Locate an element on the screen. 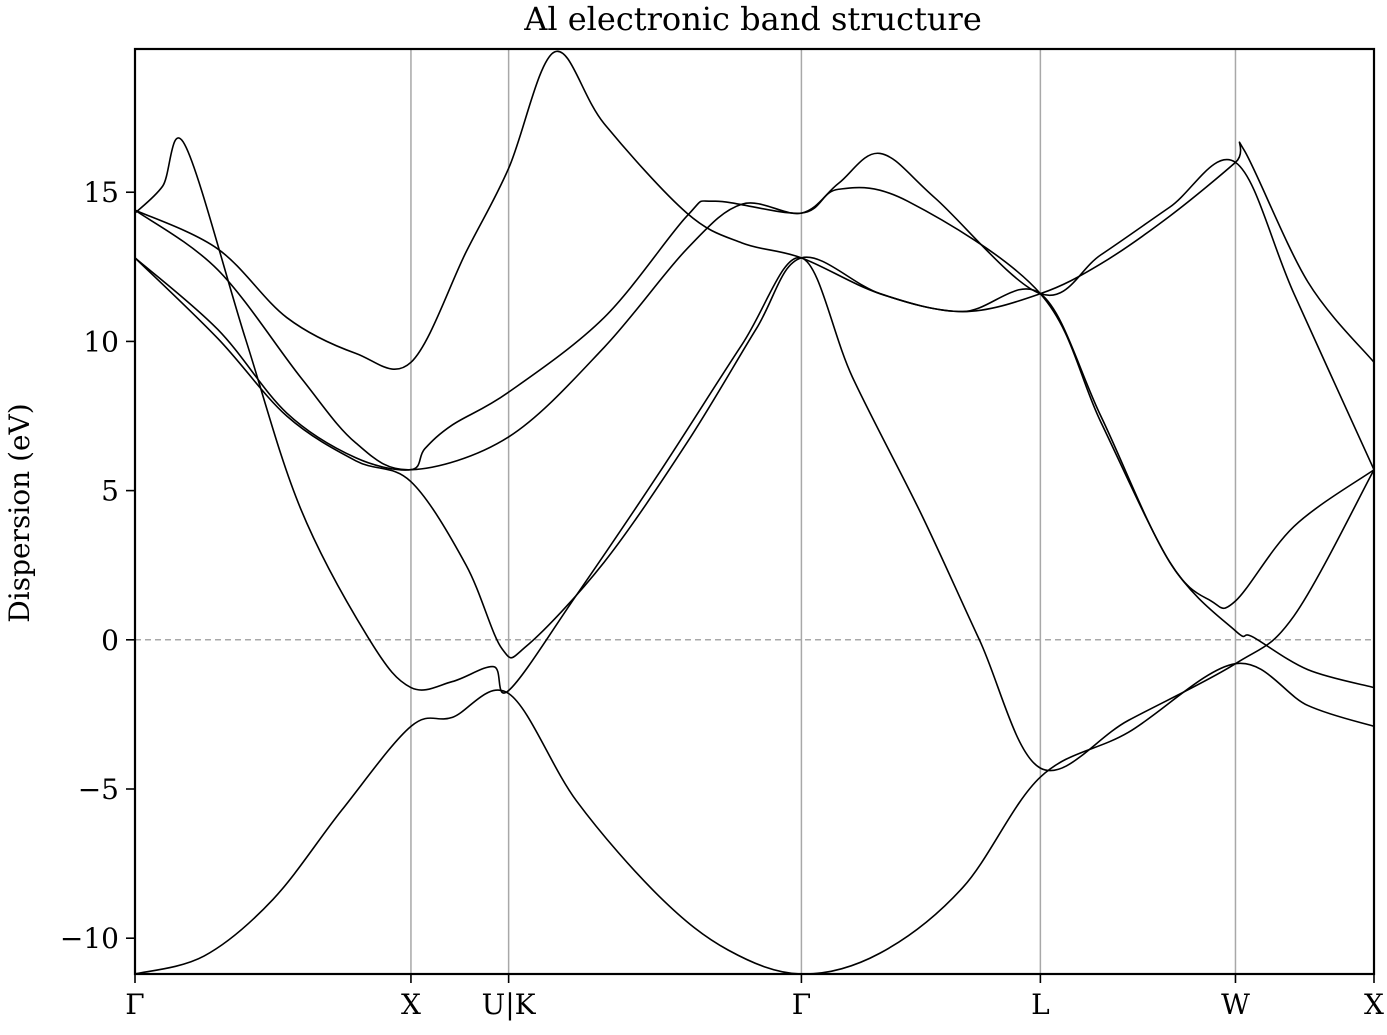  x-tick-label: U|K is located at coordinates (509, 1004).